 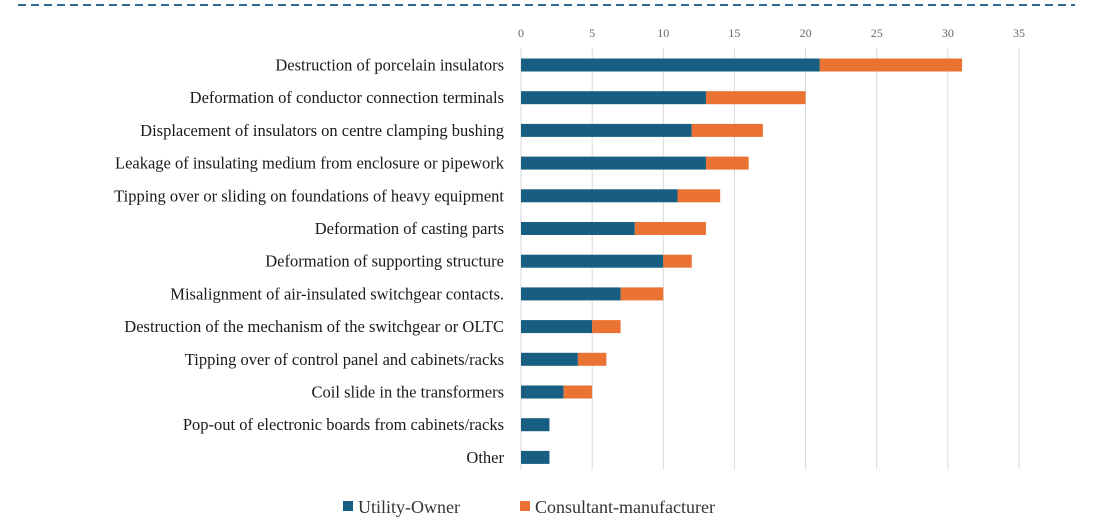 What do you see at coordinates (625, 507) in the screenshot?
I see `legend-label: Consultant-manufacturer` at bounding box center [625, 507].